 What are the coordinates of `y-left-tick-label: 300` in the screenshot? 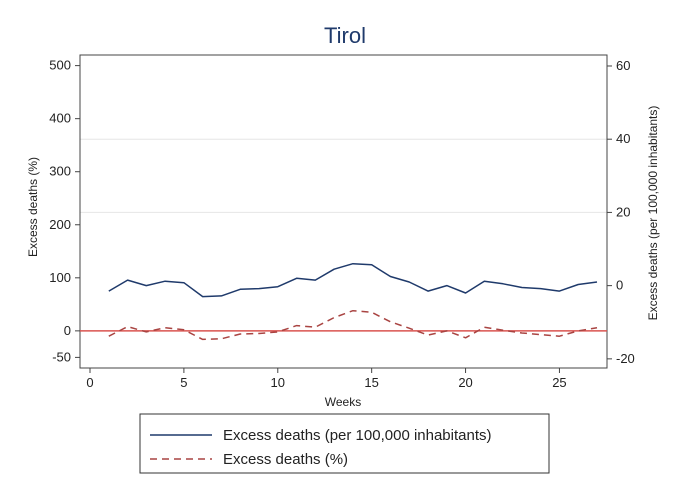 It's located at (60, 171).